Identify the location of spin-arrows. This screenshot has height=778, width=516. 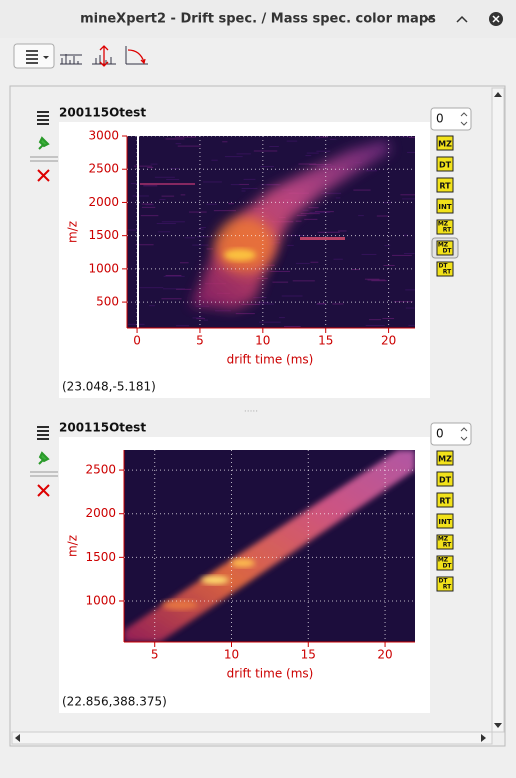
(464, 434).